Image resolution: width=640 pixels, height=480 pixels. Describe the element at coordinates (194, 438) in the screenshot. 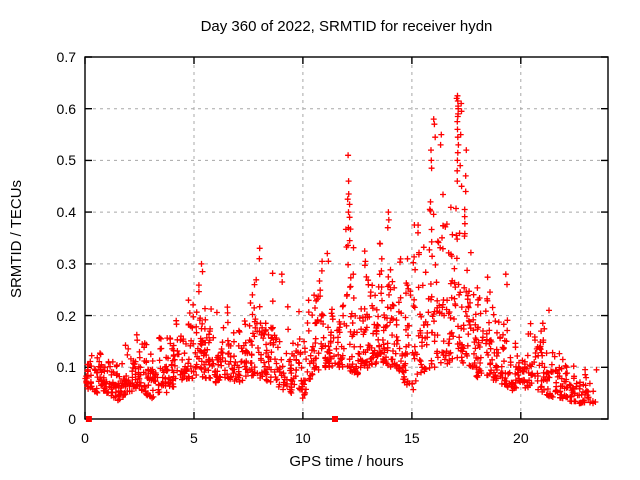

I see `x-tick-label: 5` at that location.